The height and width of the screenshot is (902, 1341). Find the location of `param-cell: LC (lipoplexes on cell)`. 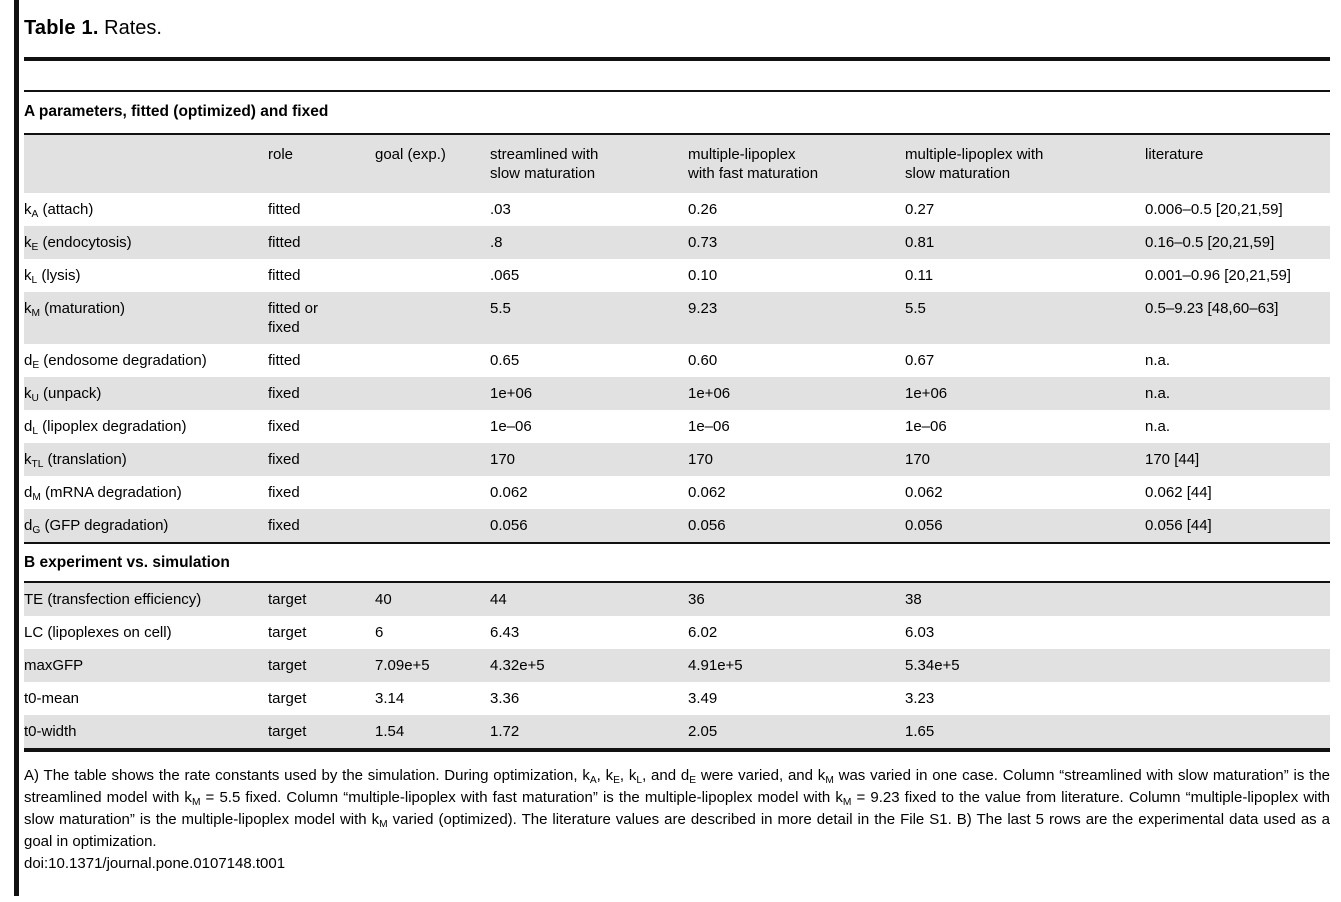

param-cell: LC (lipoplexes on cell) is located at coordinates (98, 632).